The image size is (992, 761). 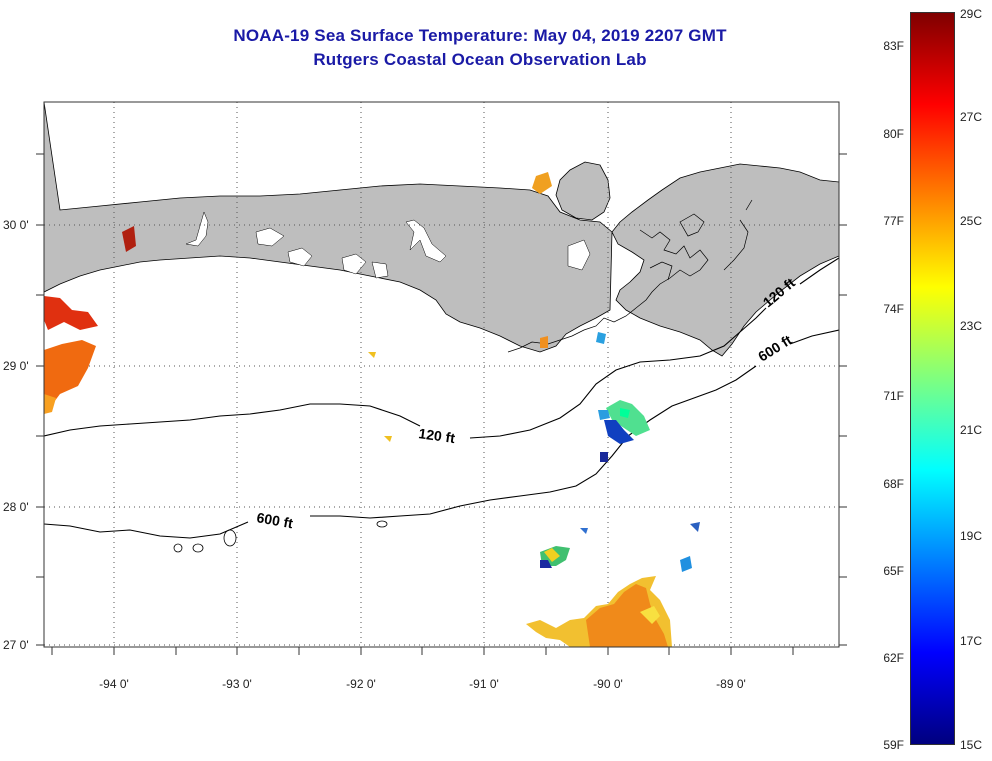 What do you see at coordinates (893, 745) in the screenshot?
I see `colorbar-label-59f: 59F` at bounding box center [893, 745].